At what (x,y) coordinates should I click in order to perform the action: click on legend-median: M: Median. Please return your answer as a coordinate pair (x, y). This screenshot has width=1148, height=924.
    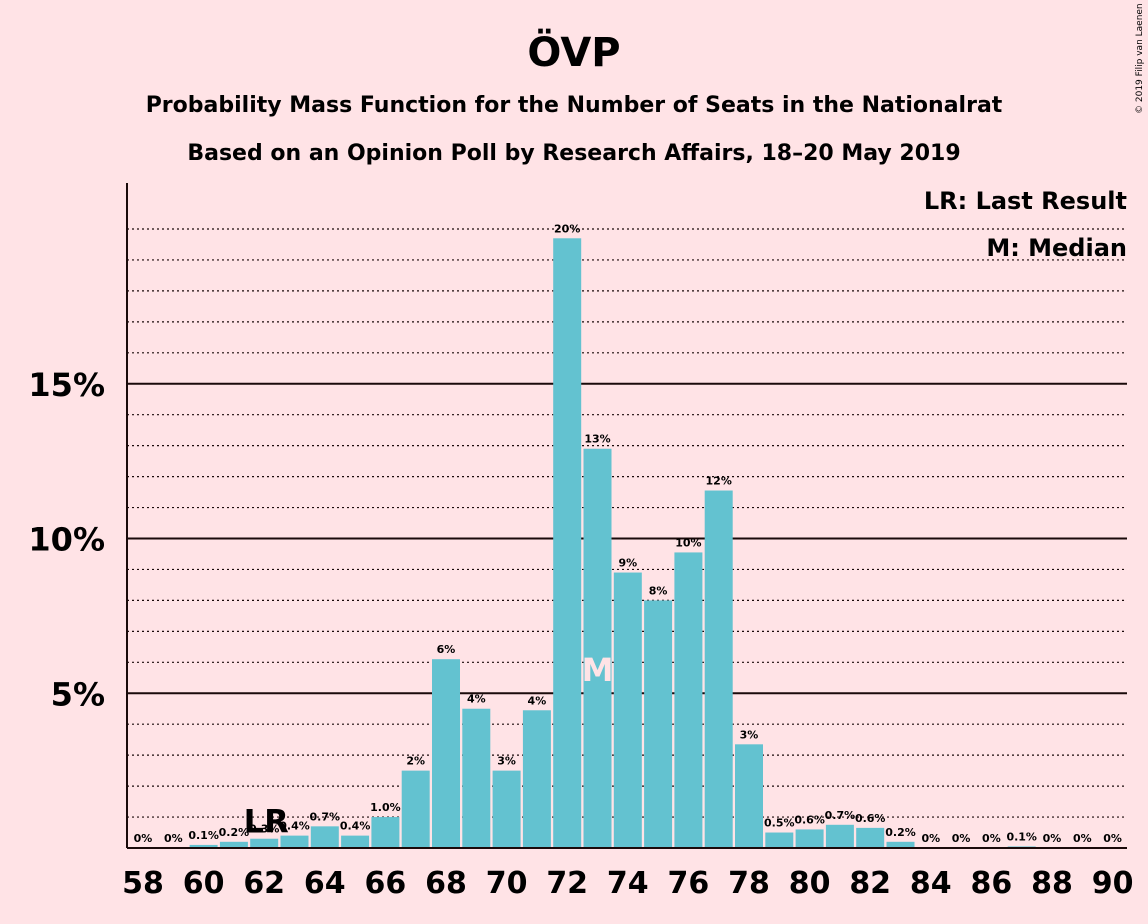
    Looking at the image, I should click on (1056, 248).